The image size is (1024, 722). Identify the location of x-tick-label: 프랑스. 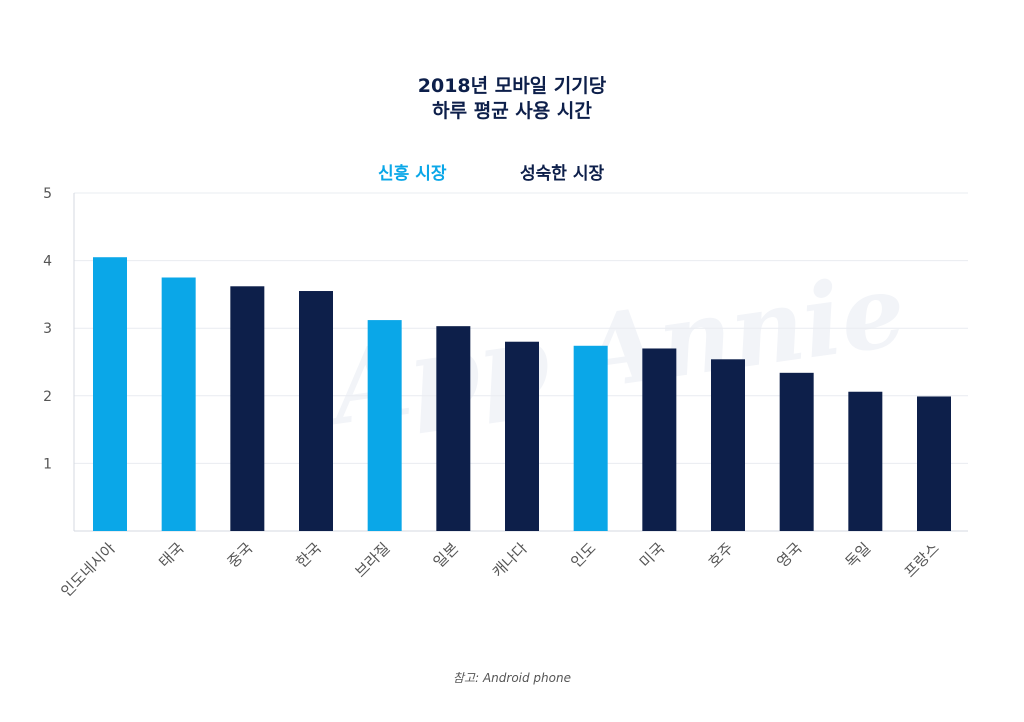
(922, 560).